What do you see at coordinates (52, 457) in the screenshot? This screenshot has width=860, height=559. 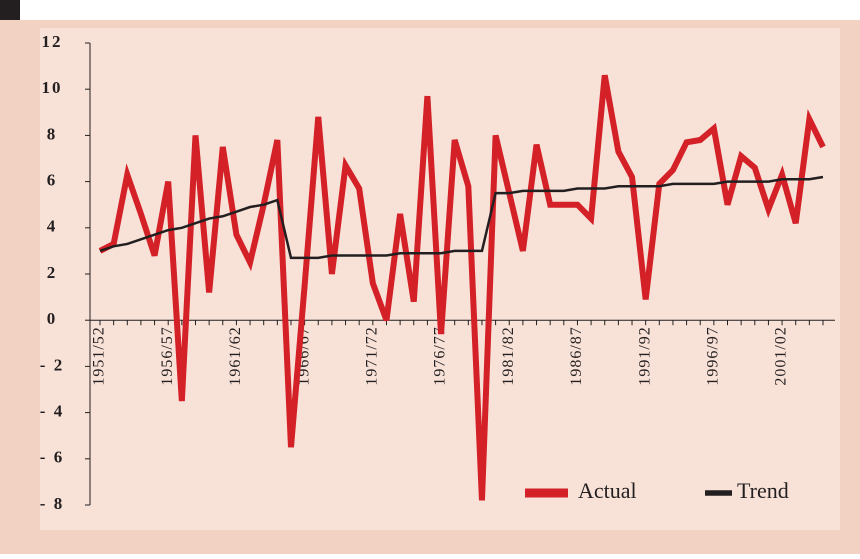 I see `y-tick-label: - 6` at bounding box center [52, 457].